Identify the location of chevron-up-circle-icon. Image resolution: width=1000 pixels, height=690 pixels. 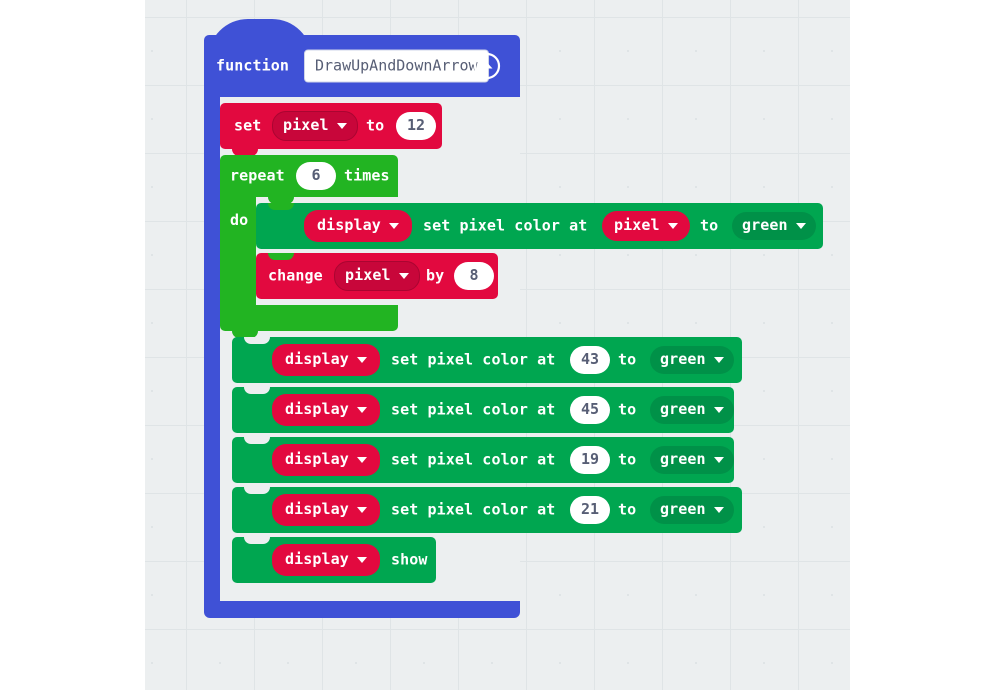
(487, 66).